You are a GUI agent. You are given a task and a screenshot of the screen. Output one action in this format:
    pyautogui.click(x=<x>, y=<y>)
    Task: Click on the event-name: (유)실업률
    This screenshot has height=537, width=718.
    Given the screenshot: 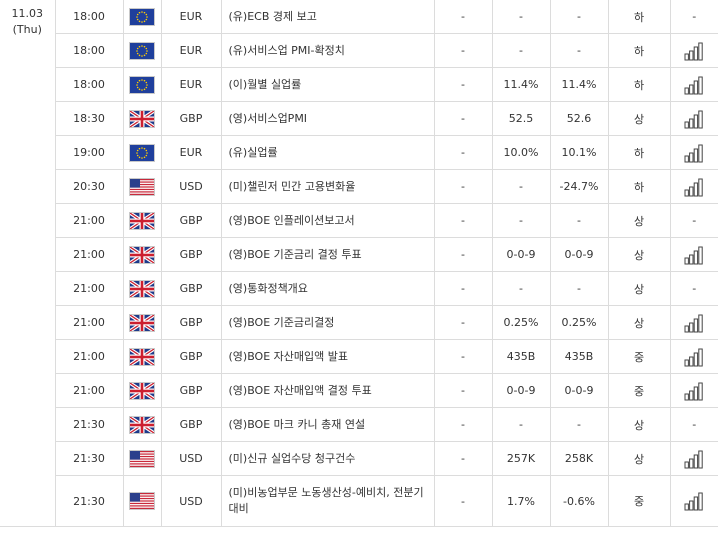 What is the action you would take?
    pyautogui.click(x=328, y=152)
    